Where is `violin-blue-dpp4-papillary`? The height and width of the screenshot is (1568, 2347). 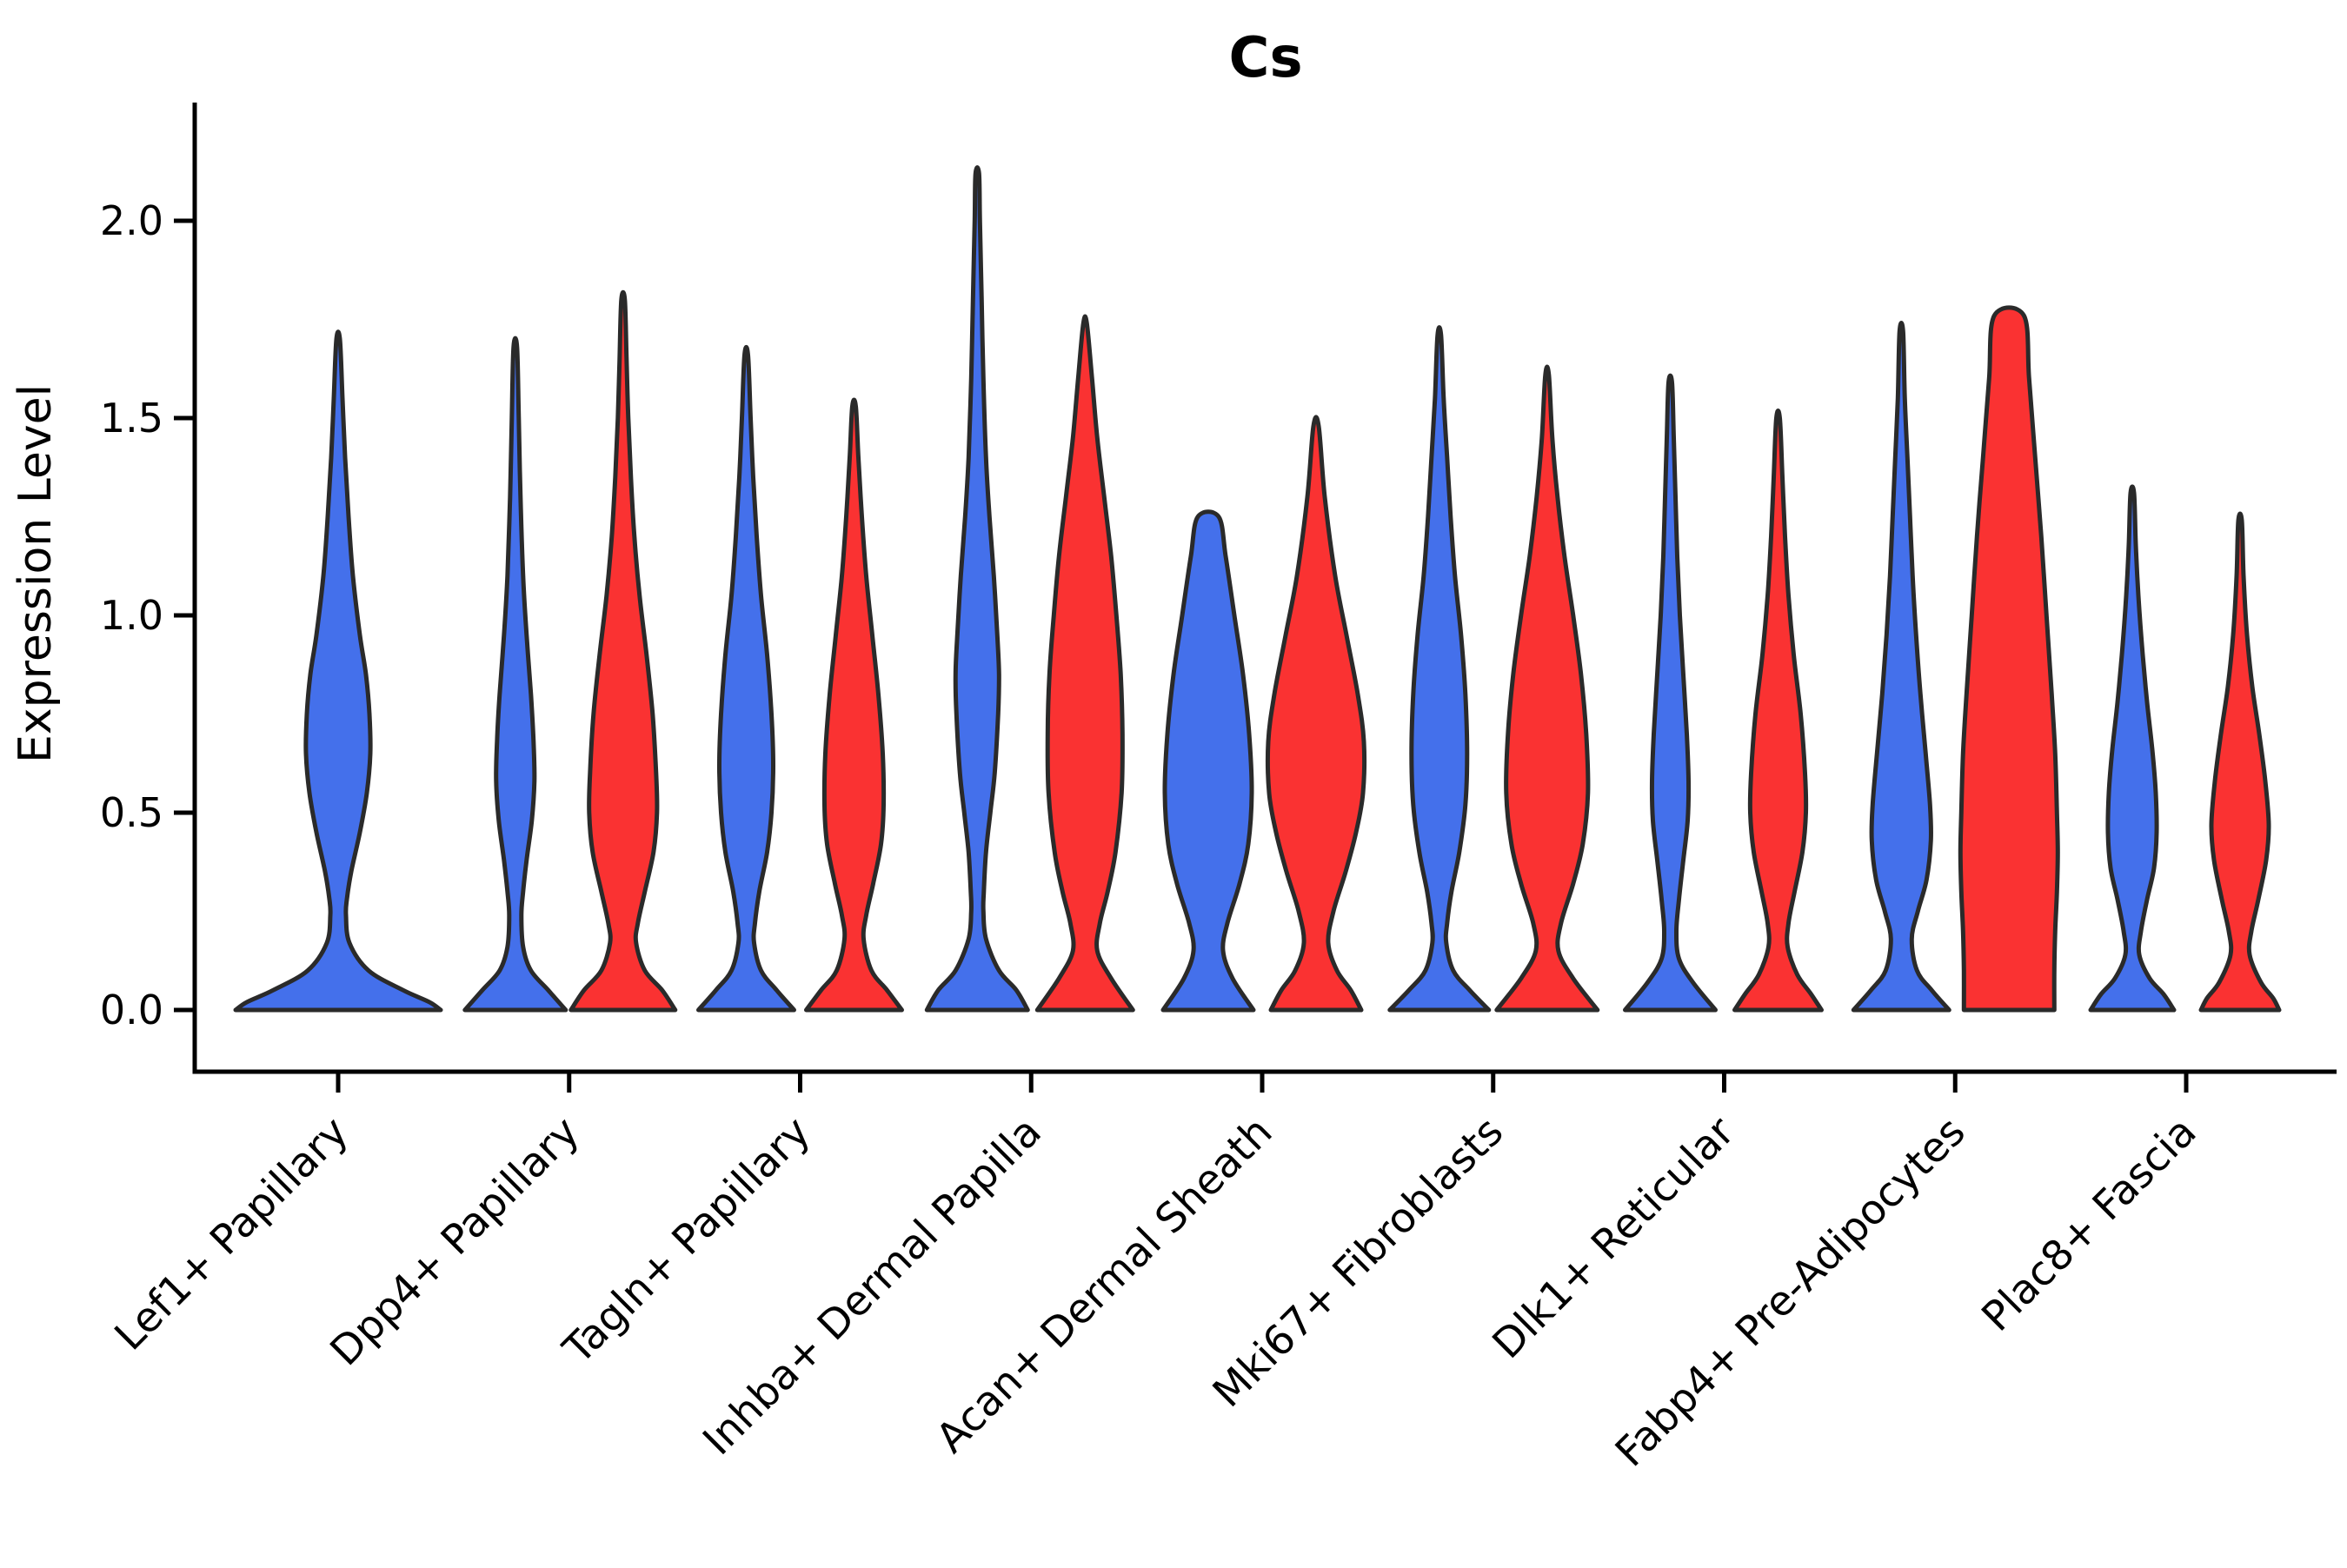 violin-blue-dpp4-papillary is located at coordinates (515, 674).